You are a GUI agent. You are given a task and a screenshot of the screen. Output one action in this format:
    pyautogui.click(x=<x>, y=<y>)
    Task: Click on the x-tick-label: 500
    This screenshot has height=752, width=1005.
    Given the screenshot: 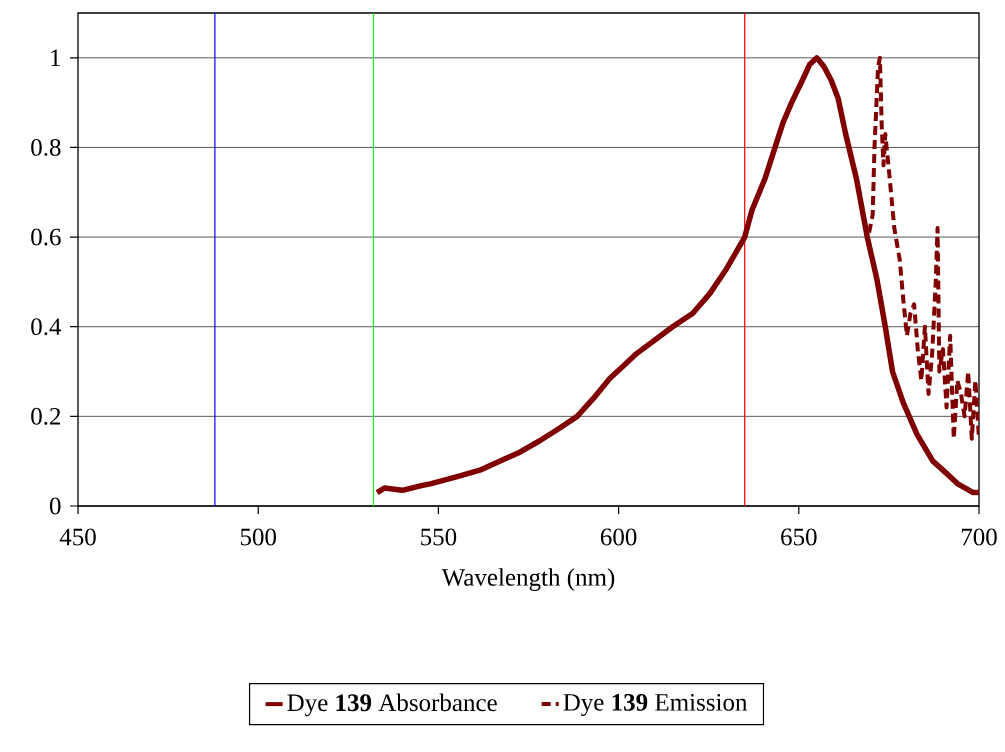 What is the action you would take?
    pyautogui.click(x=258, y=537)
    